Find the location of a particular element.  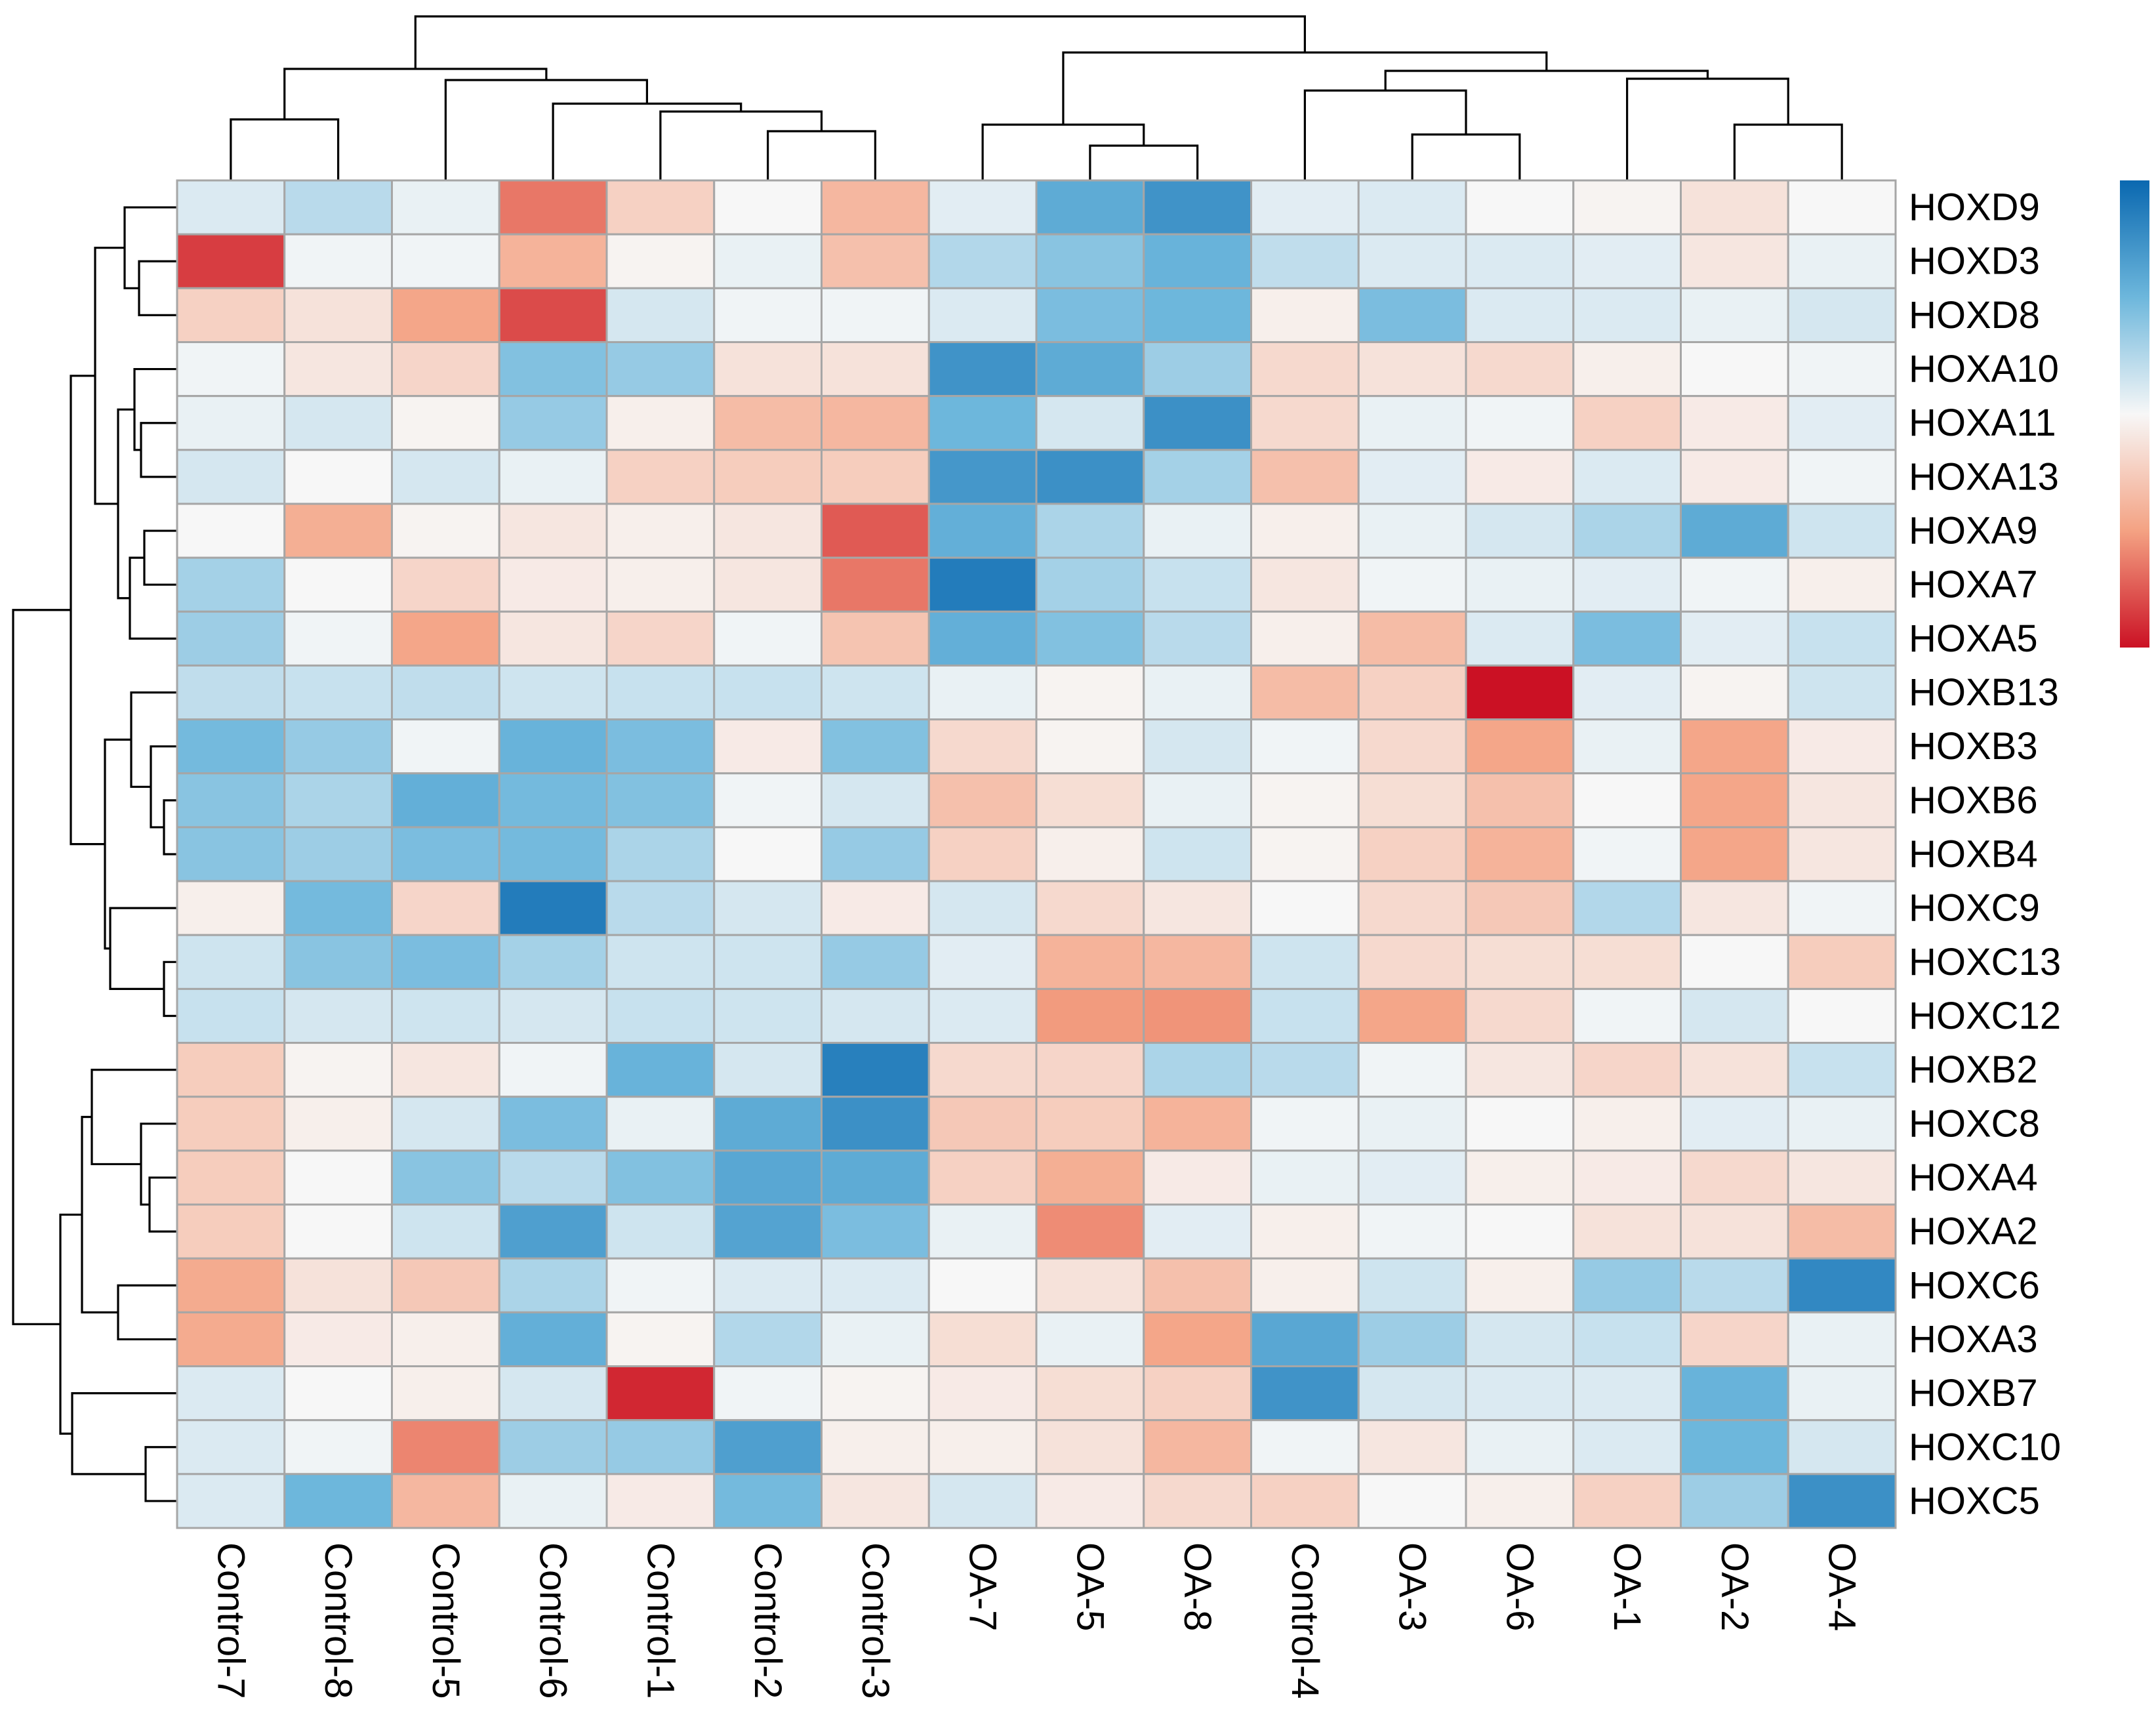

color-scale-bar is located at coordinates (2134, 414).